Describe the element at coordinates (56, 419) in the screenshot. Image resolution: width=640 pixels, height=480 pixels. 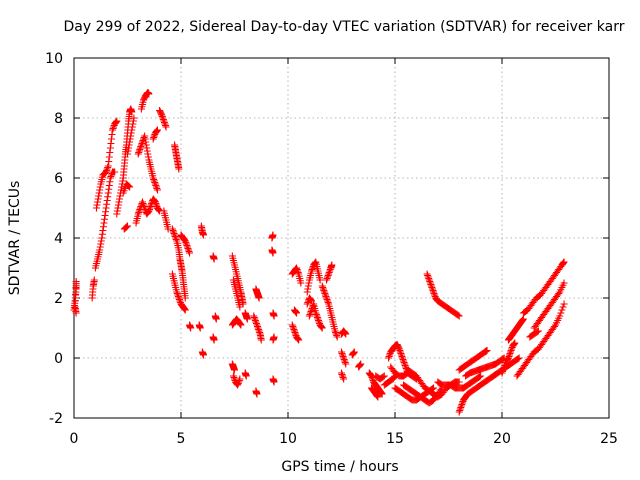
I see `y-tick-label: -2` at that location.